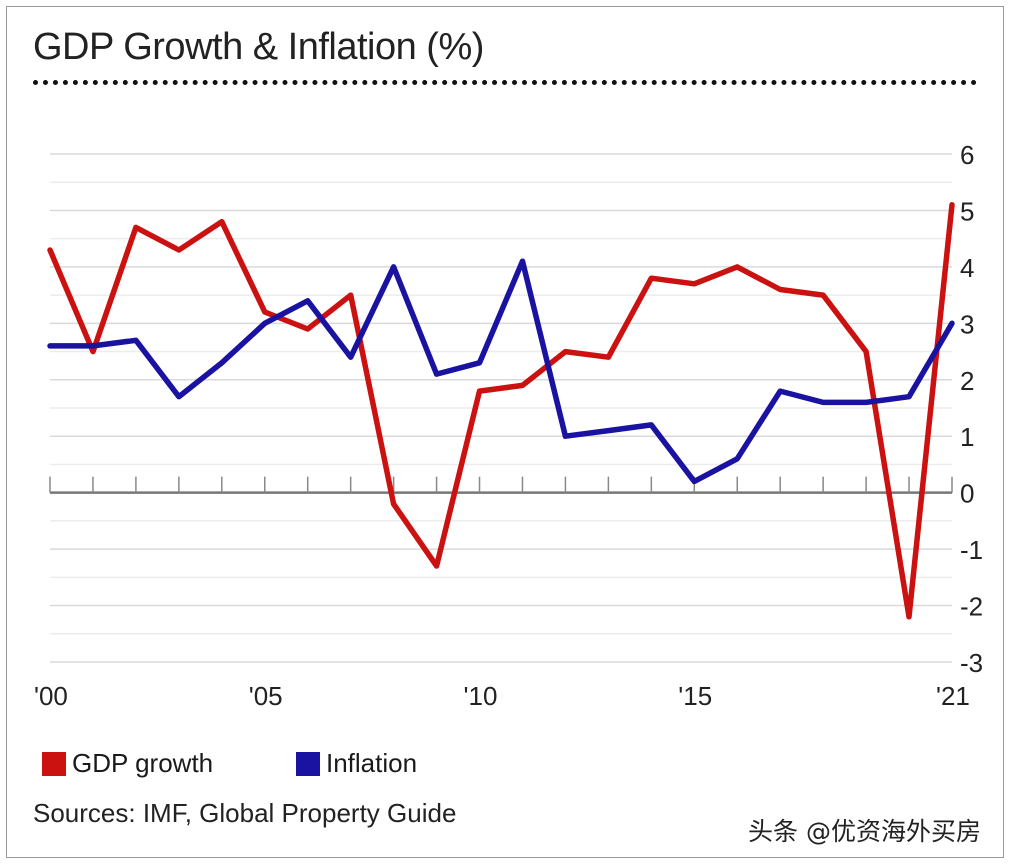 This screenshot has width=1012, height=868. I want to click on legend-gdp: GDP growth, so click(127, 763).